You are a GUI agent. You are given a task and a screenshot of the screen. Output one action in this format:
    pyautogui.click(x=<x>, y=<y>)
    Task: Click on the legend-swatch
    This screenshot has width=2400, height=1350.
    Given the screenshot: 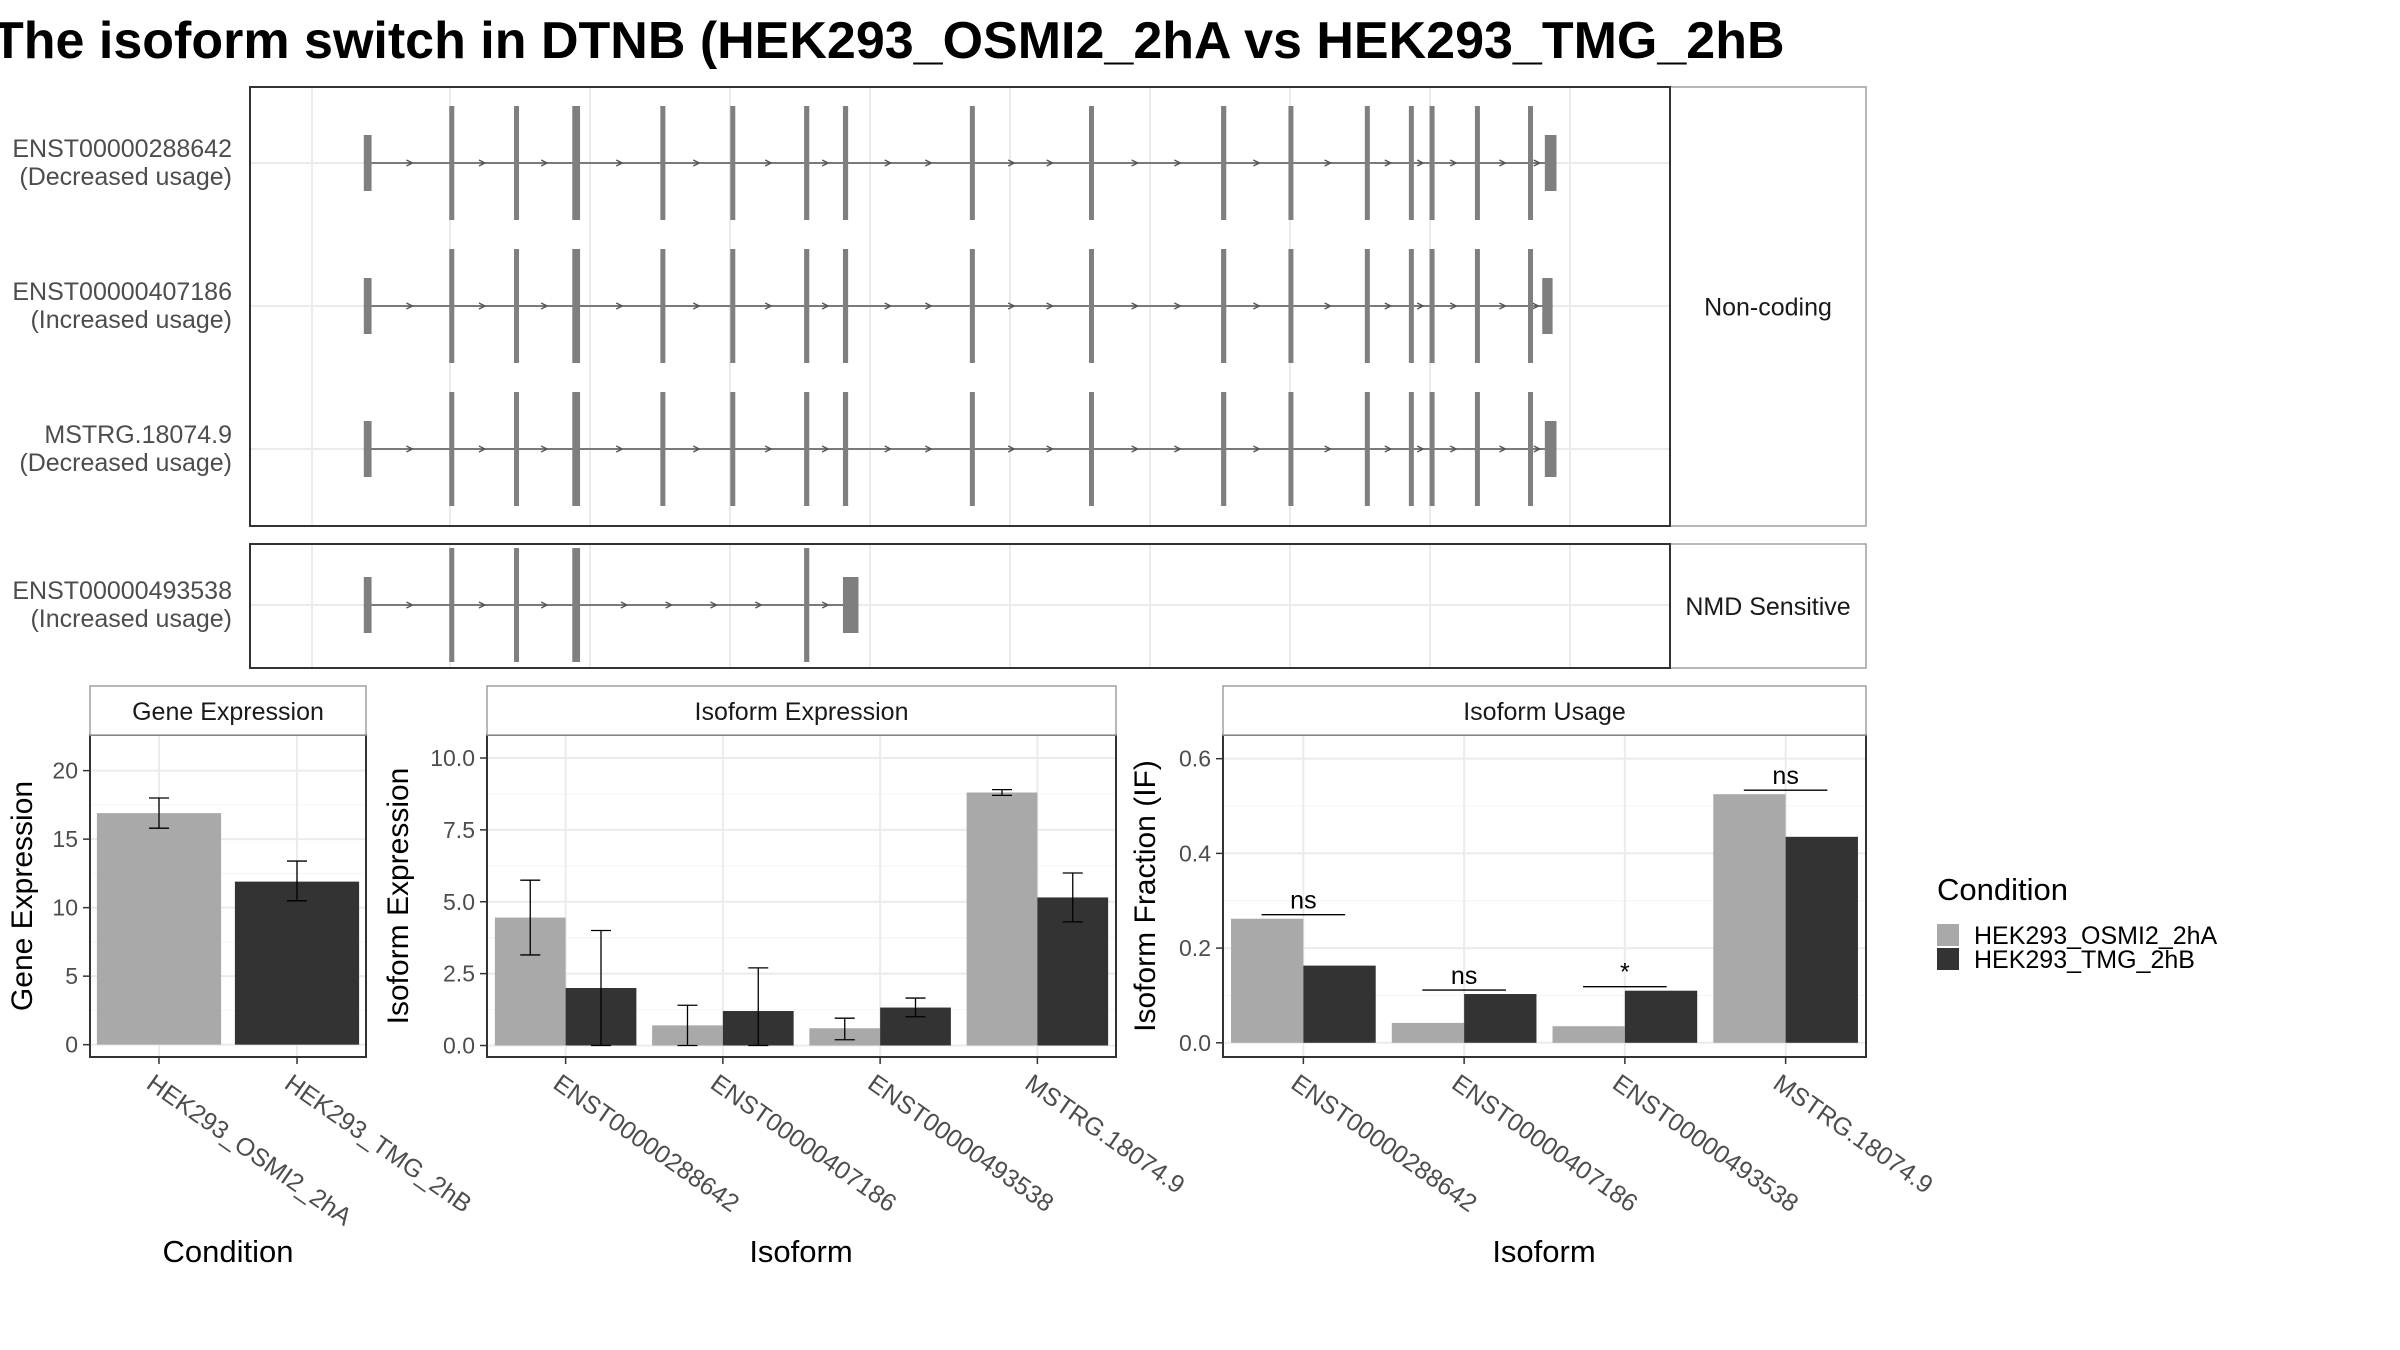 What is the action you would take?
    pyautogui.click(x=1948, y=935)
    